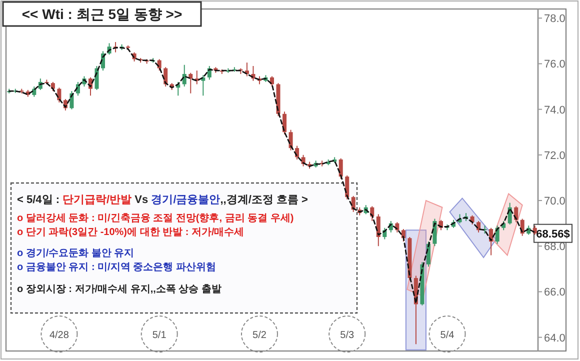 The image size is (580, 361). What do you see at coordinates (555, 338) in the screenshot?
I see `y-tick-label: 64.0` at bounding box center [555, 338].